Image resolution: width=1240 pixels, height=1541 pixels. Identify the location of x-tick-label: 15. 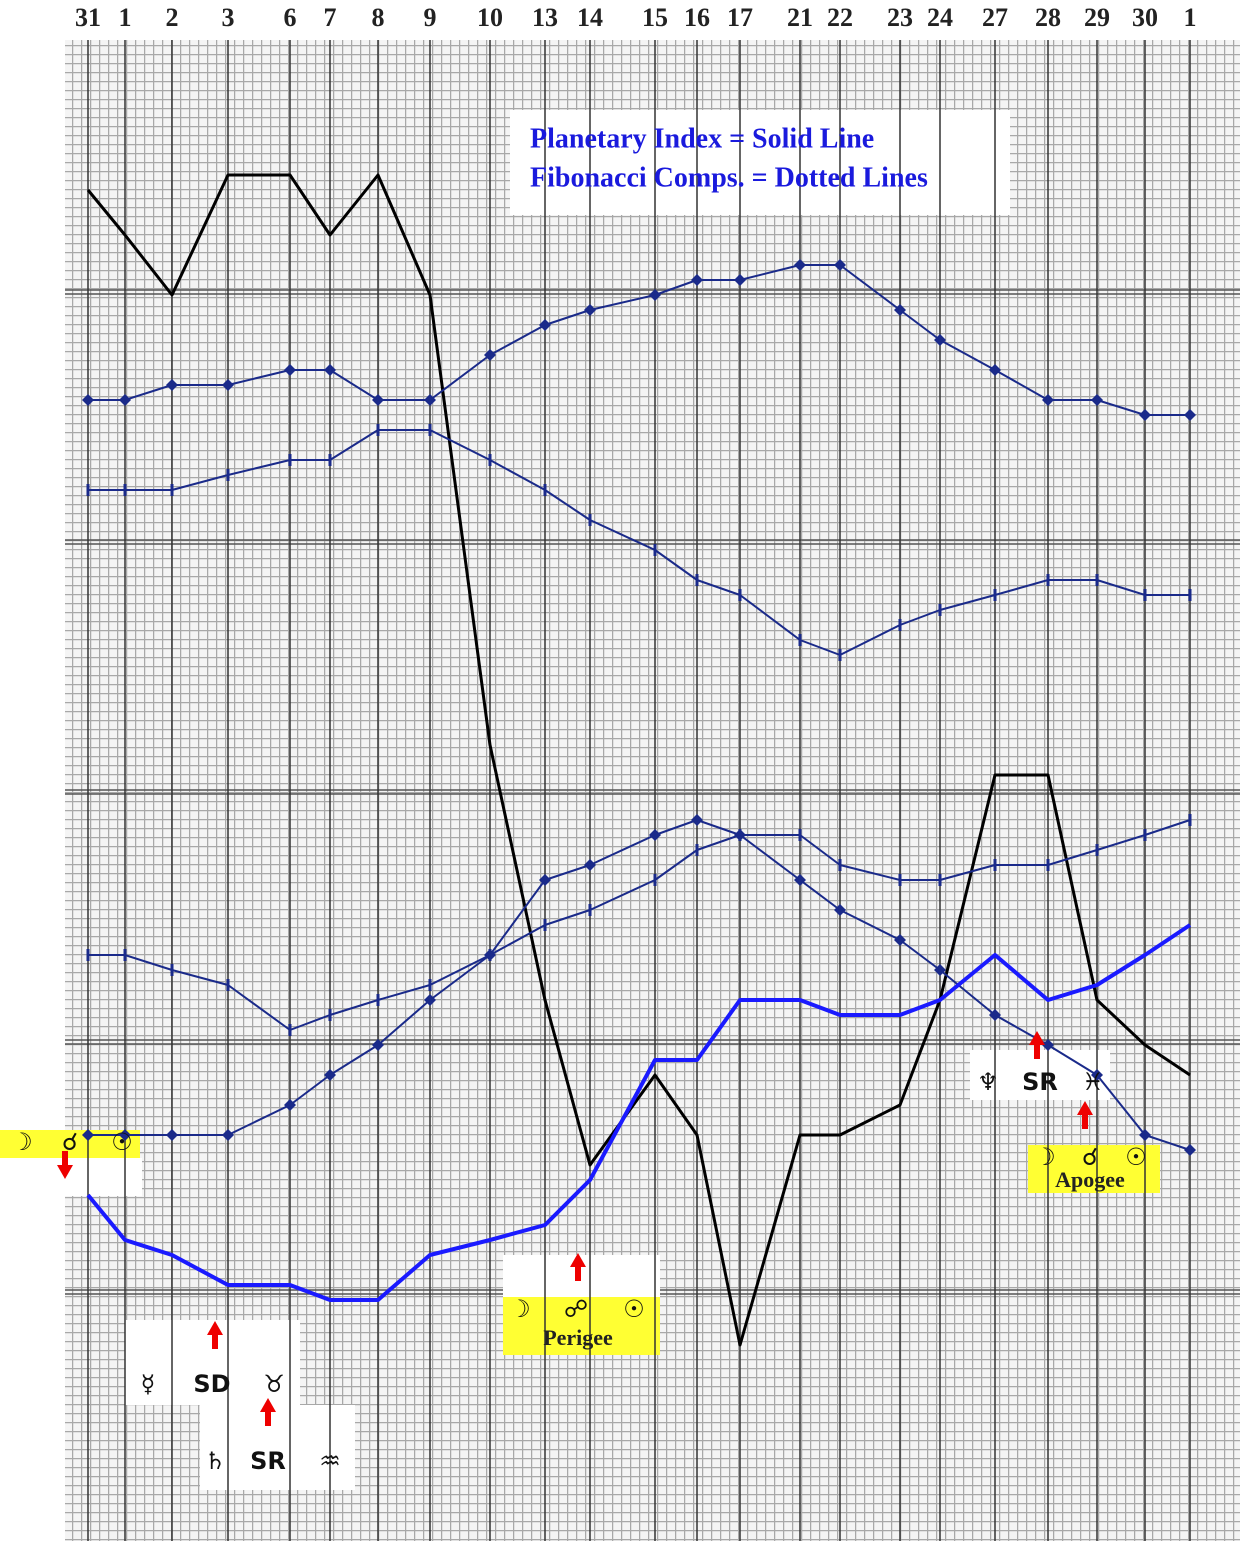
(655, 17).